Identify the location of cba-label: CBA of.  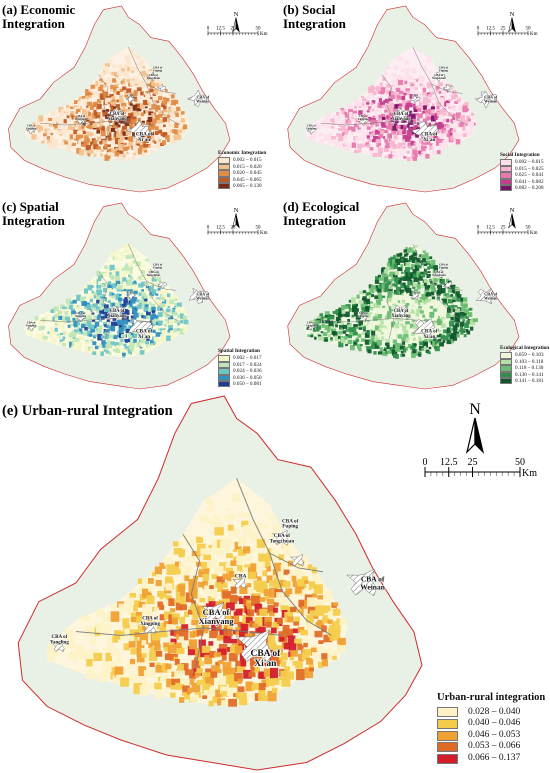
(202, 96).